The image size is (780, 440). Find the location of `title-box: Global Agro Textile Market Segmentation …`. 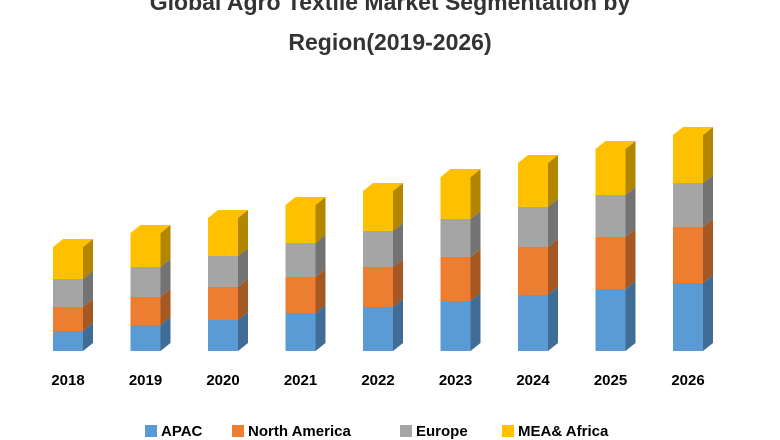

title-box: Global Agro Textile Market Segmentation … is located at coordinates (390, 27).